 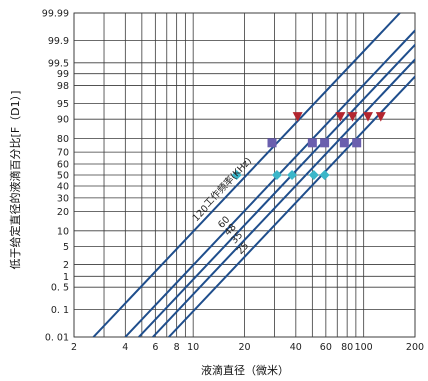 I want to click on x-tick-label: 80, so click(x=347, y=347).